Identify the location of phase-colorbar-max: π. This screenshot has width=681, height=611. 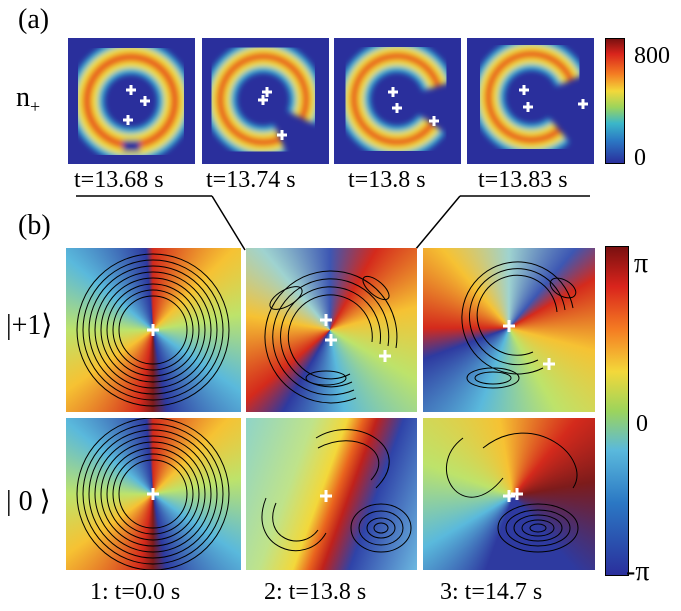
(641, 263).